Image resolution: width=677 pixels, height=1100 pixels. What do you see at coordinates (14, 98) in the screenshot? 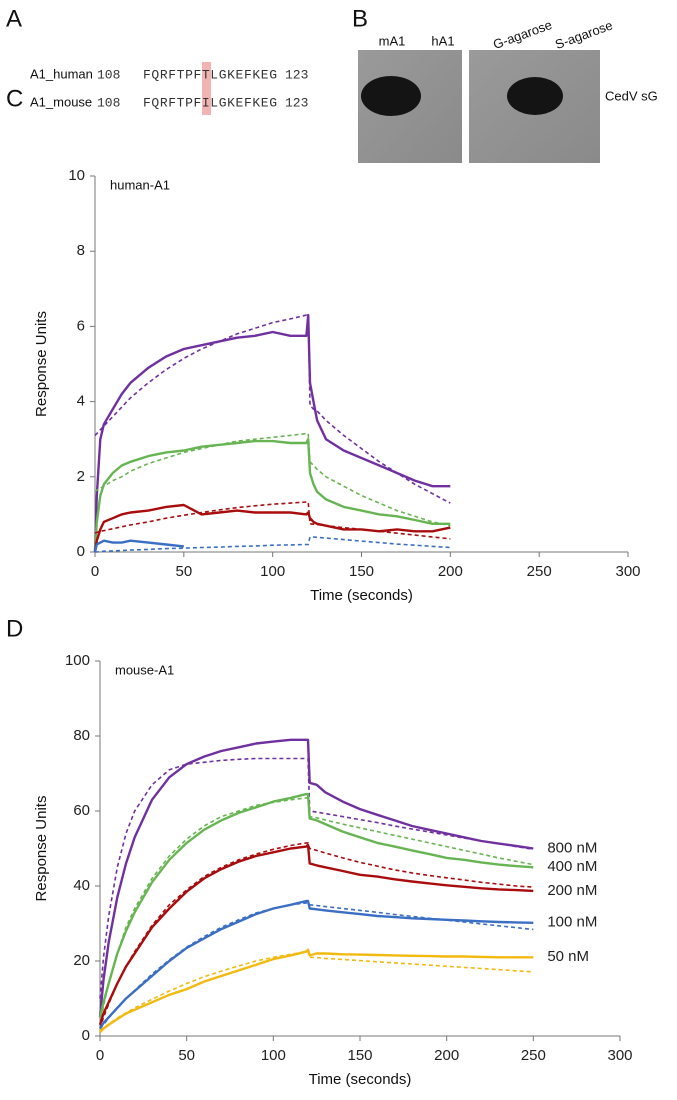
I see `panel-label: C` at bounding box center [14, 98].